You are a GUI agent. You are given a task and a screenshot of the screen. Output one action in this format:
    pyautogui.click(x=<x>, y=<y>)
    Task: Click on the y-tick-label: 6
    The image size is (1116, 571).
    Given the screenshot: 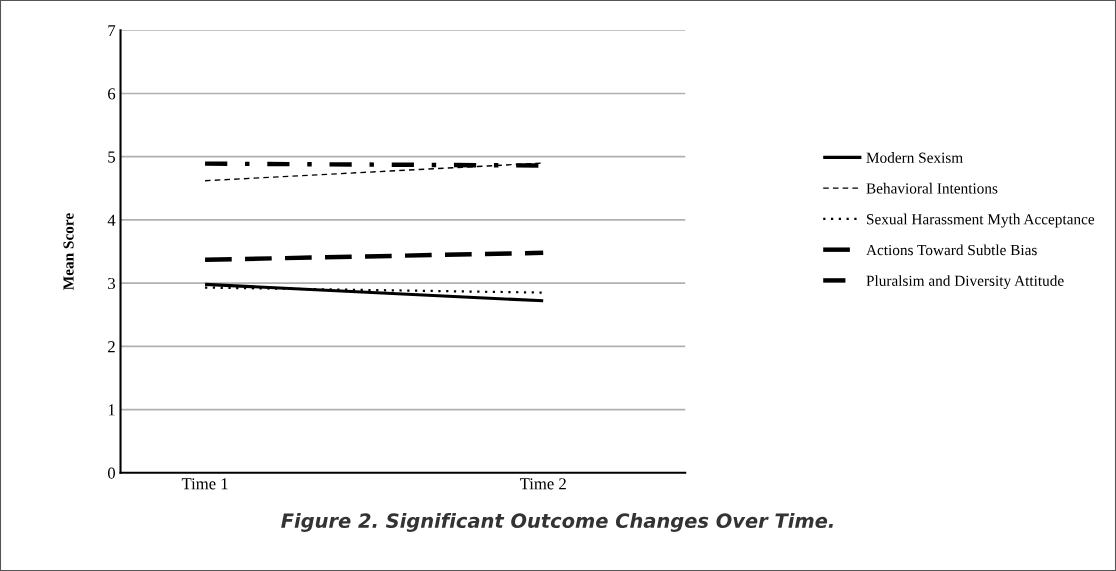 What is the action you would take?
    pyautogui.click(x=112, y=94)
    